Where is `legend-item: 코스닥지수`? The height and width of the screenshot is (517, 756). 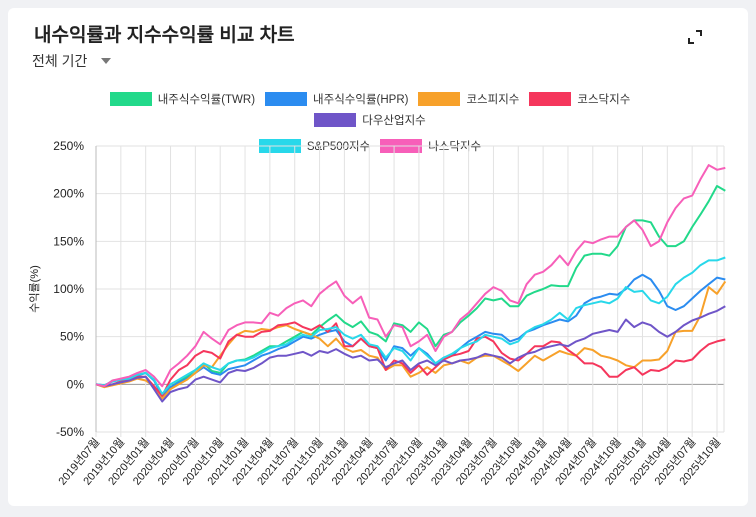
legend-item: 코스닥지수 is located at coordinates (579, 99).